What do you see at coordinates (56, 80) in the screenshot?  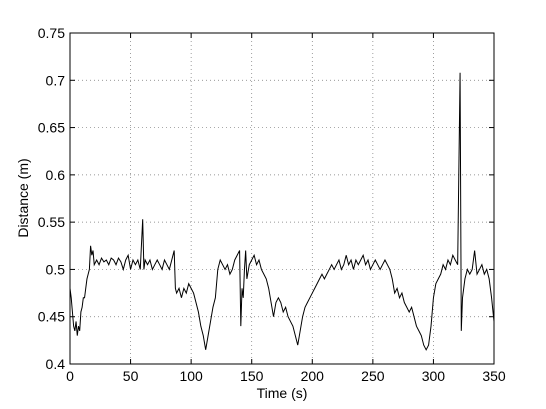 I see `y-tick-label: 0.7` at bounding box center [56, 80].